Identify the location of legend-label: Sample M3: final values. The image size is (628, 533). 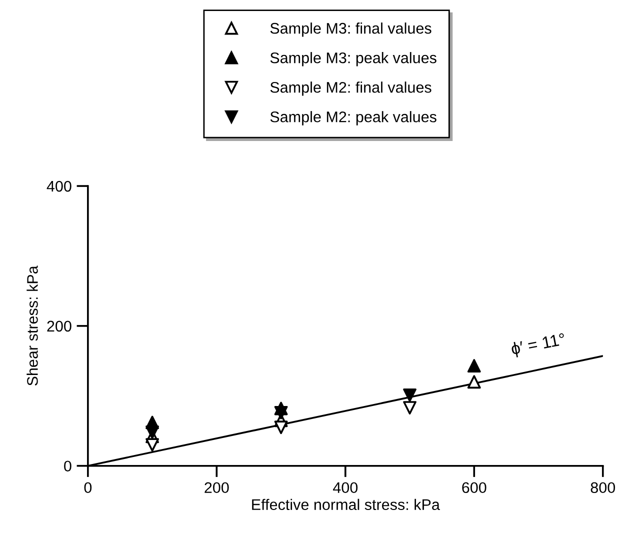
(351, 29).